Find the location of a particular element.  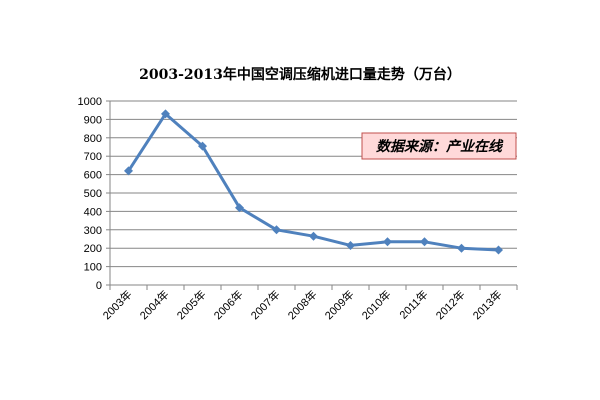

source-box is located at coordinates (439, 146).